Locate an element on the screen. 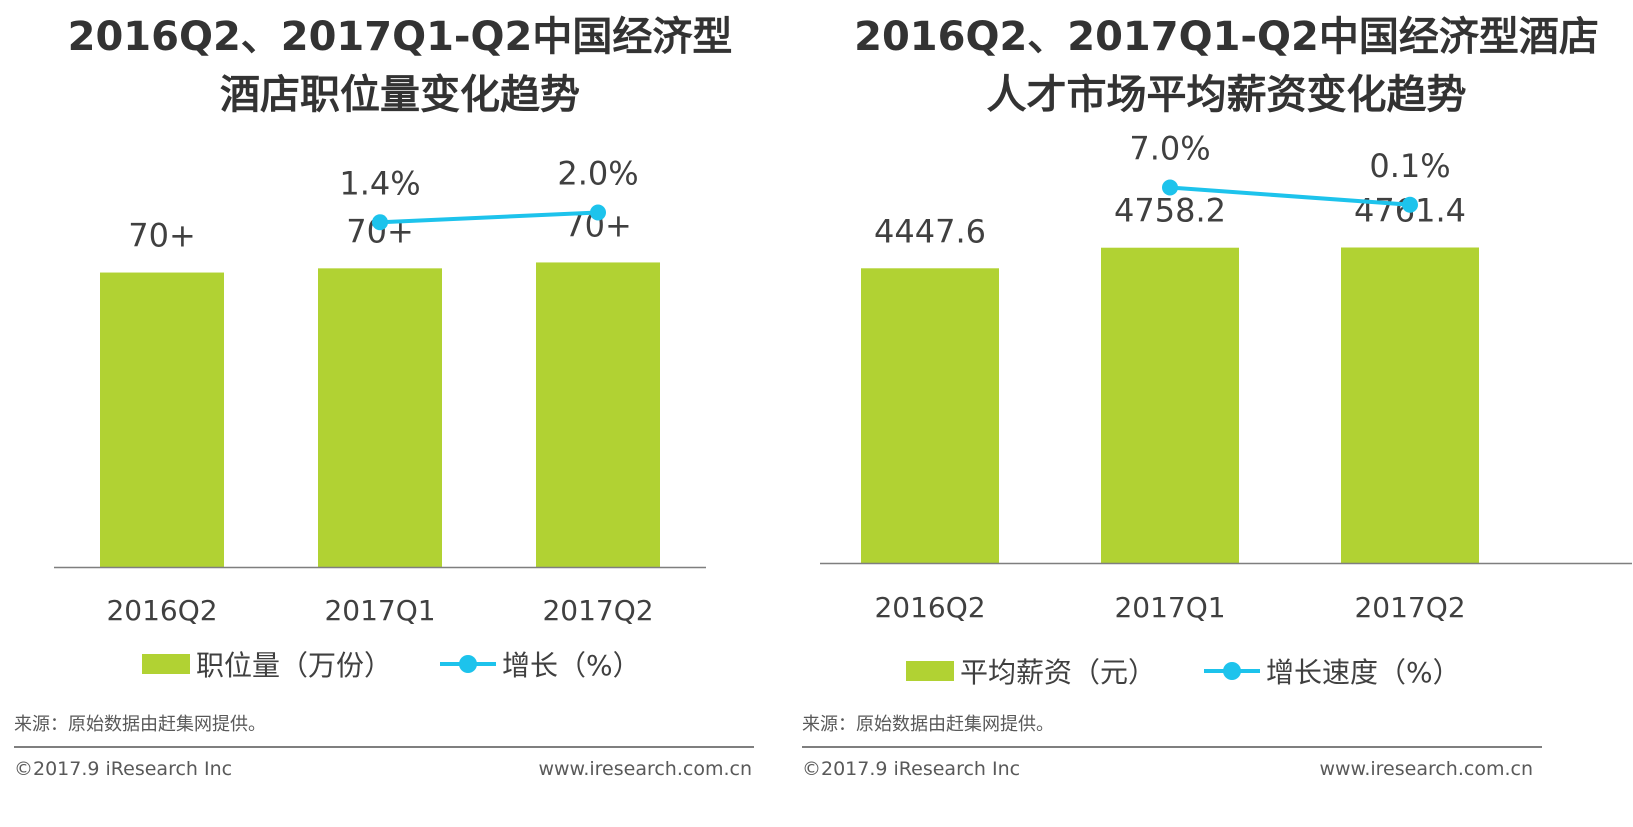  bar-value-label: 4447.6 is located at coordinates (930, 231).